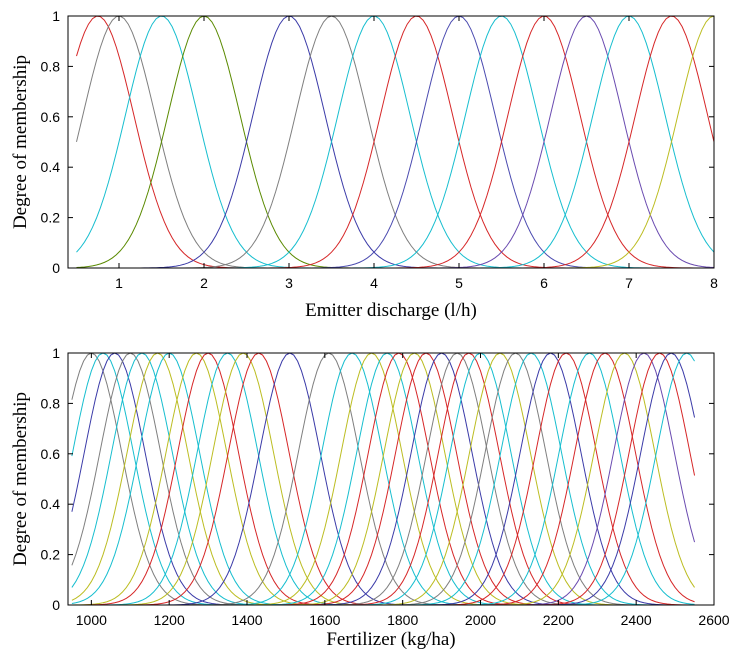 This screenshot has height=653, width=731. Describe the element at coordinates (713, 620) in the screenshot. I see `x-tick-label: 2600` at that location.